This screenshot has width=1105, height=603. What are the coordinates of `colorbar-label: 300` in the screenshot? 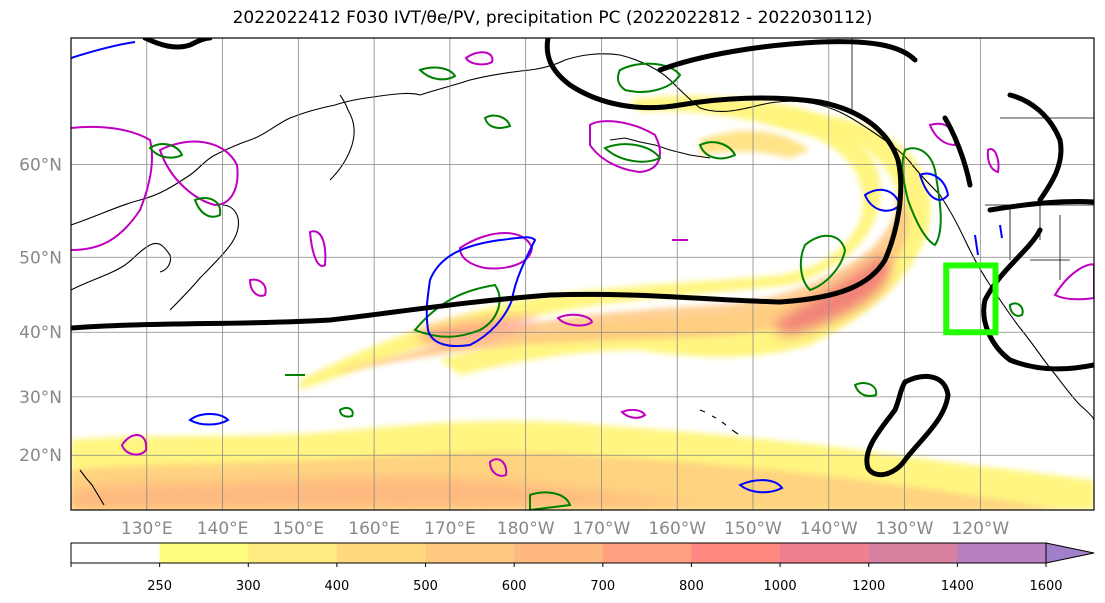 It's located at (248, 586).